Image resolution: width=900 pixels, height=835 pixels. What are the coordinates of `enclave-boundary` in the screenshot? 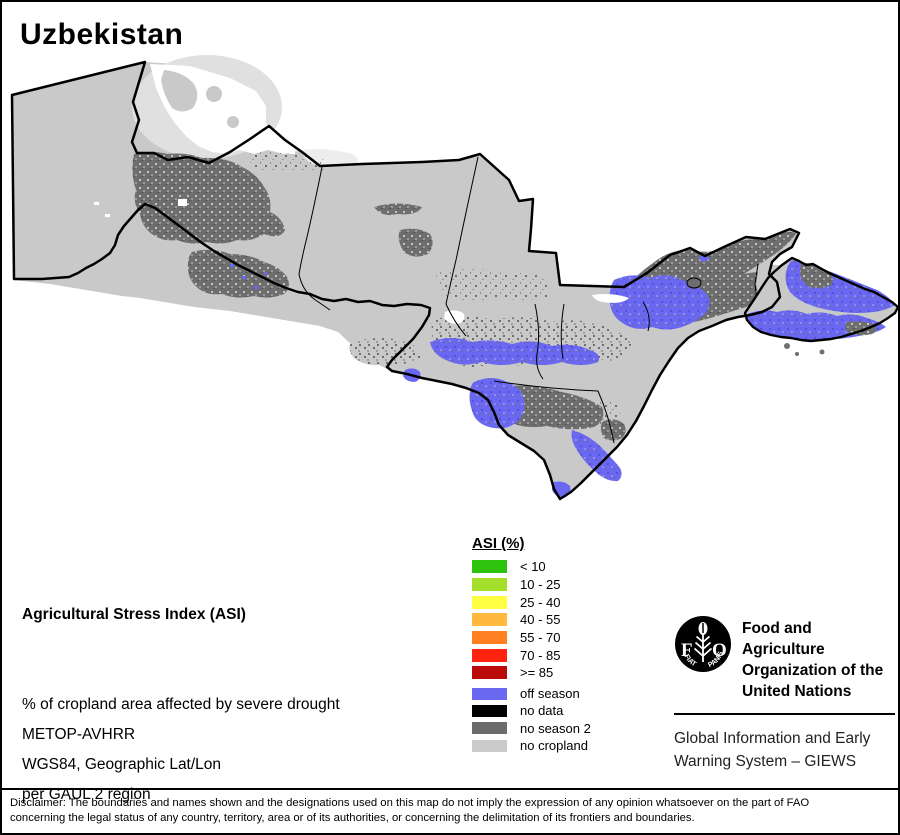 It's located at (694, 283).